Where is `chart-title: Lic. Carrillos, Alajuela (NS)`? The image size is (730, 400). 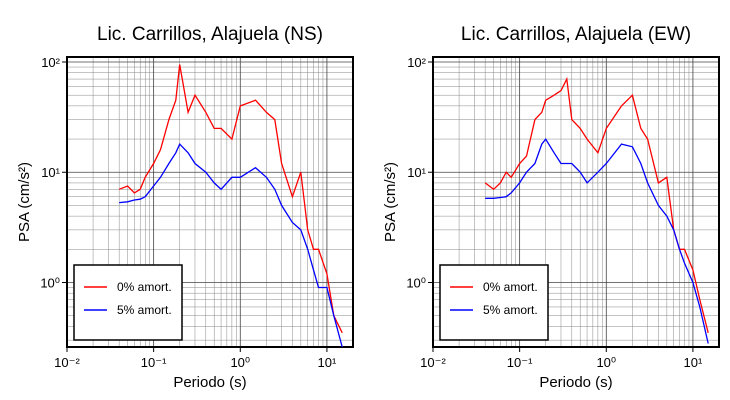 chart-title: Lic. Carrillos, Alajuela (NS) is located at coordinates (210, 34).